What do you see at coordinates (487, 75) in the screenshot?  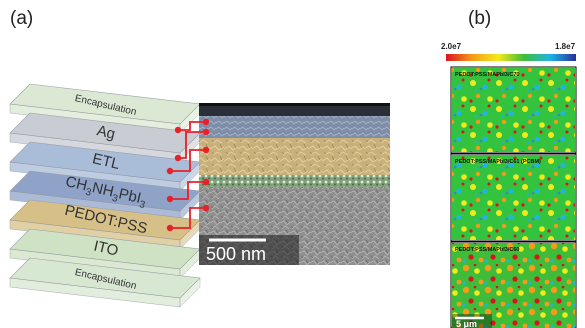 I see `pl-map-1-title: PEDOT:PSS/MAPbI3/C70` at bounding box center [487, 75].